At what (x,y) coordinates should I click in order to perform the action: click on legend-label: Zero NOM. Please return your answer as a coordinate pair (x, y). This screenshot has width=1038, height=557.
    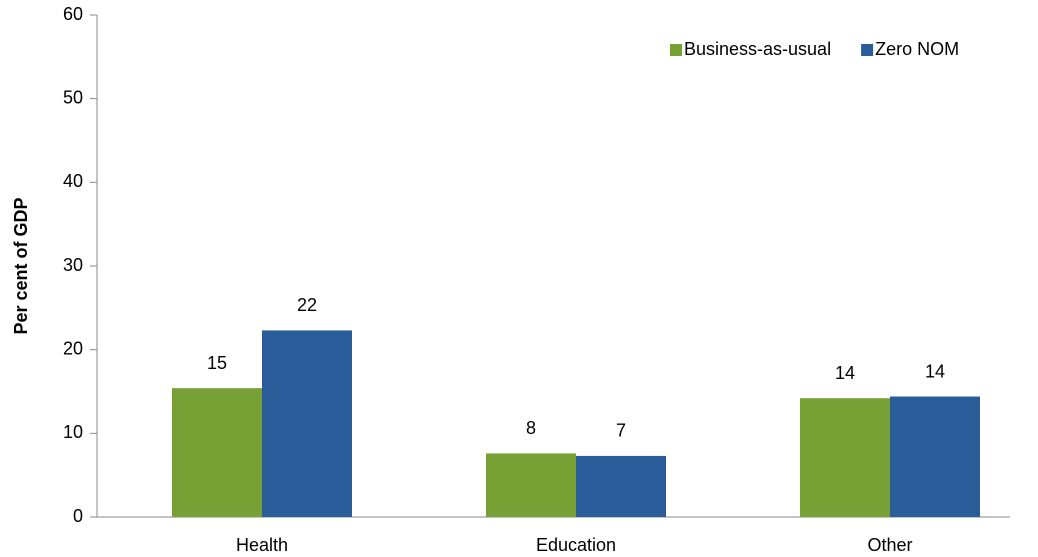
    Looking at the image, I should click on (917, 49).